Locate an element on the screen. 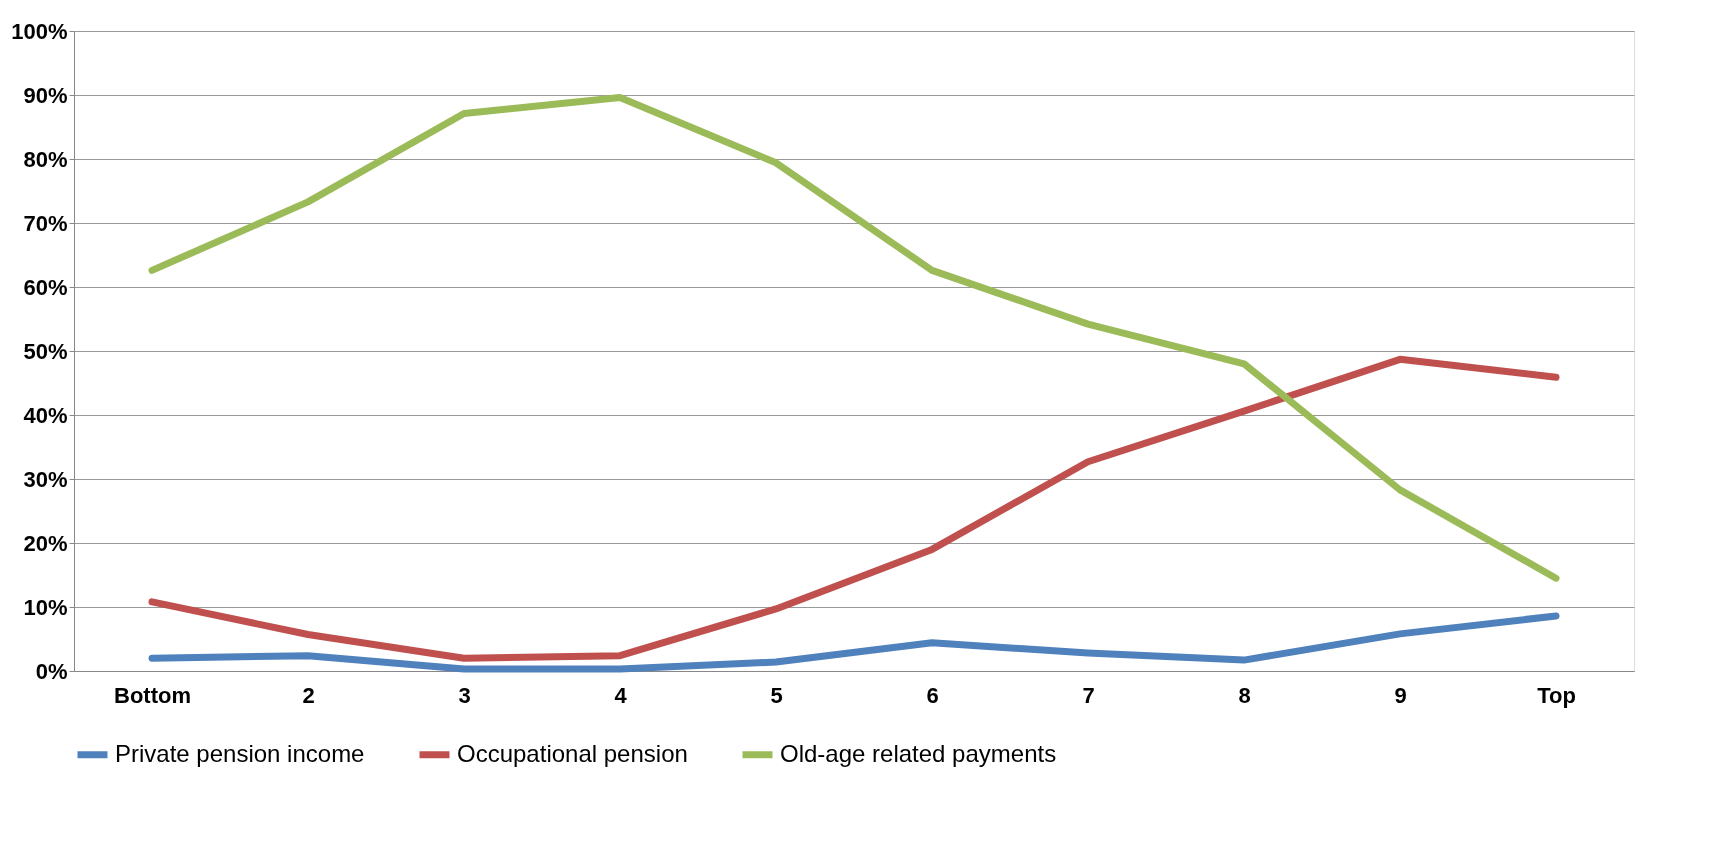 The image size is (1723, 856). y-tick-label: 30% is located at coordinates (45, 479).